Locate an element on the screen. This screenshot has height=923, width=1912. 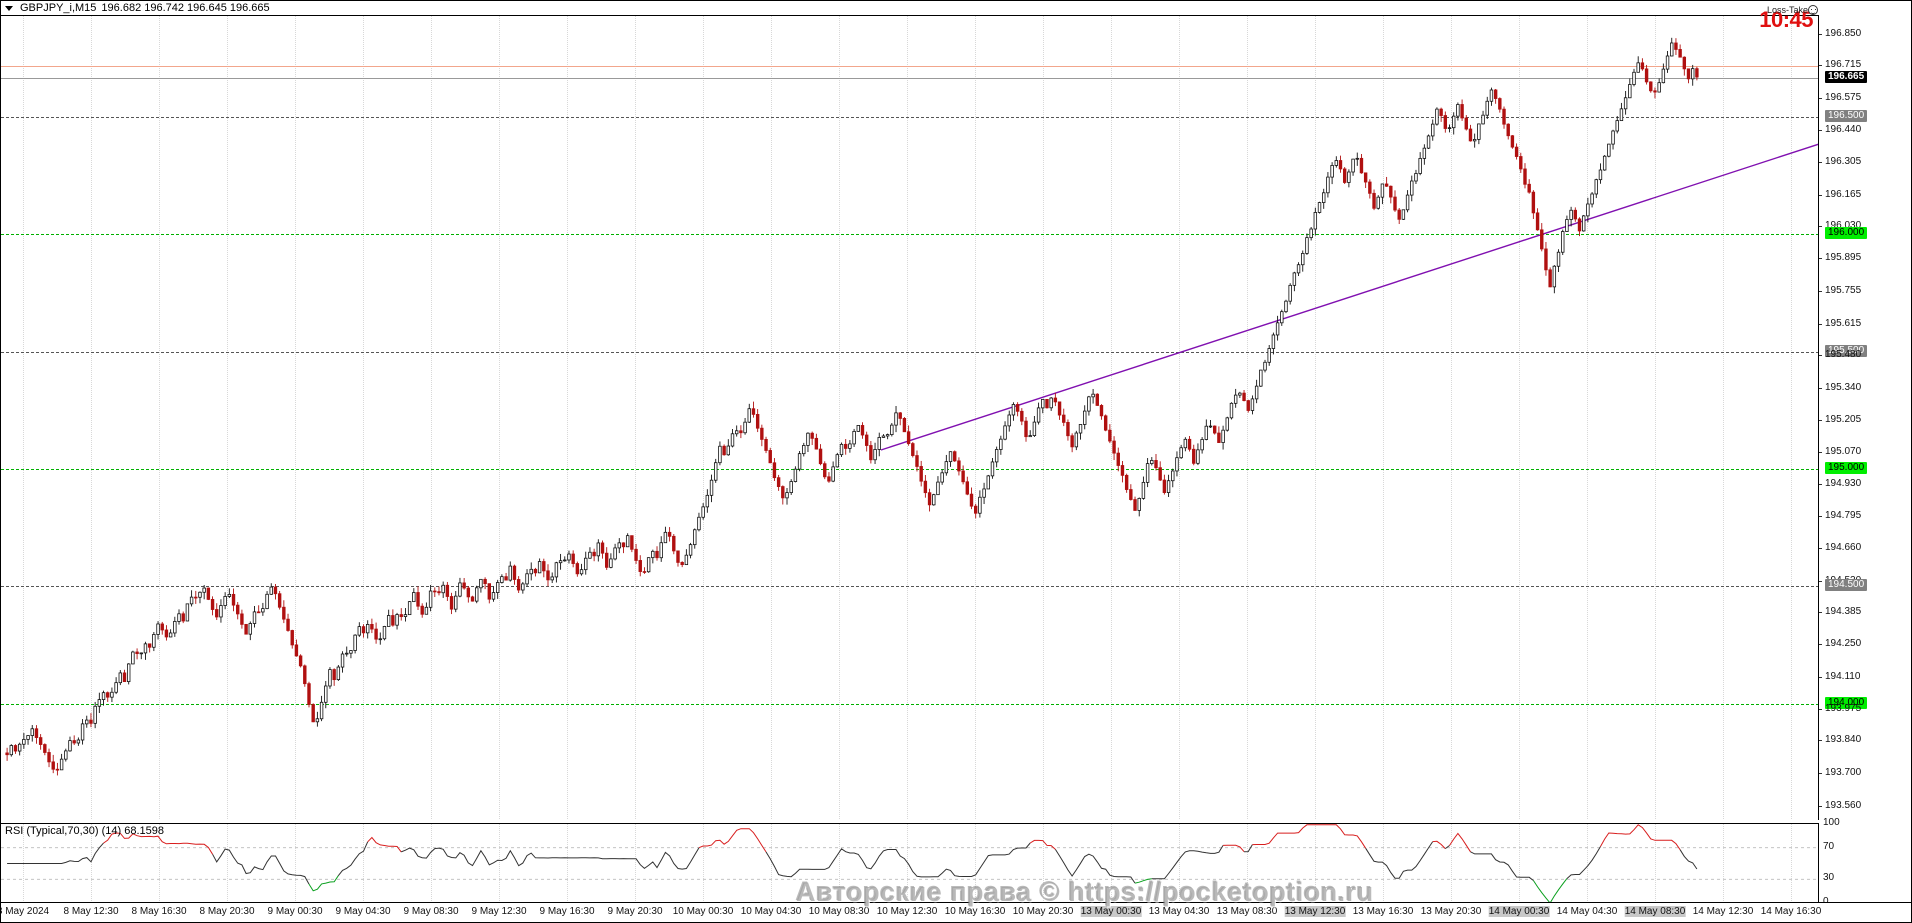
price-tick: 195.000 is located at coordinates (1865, 467).